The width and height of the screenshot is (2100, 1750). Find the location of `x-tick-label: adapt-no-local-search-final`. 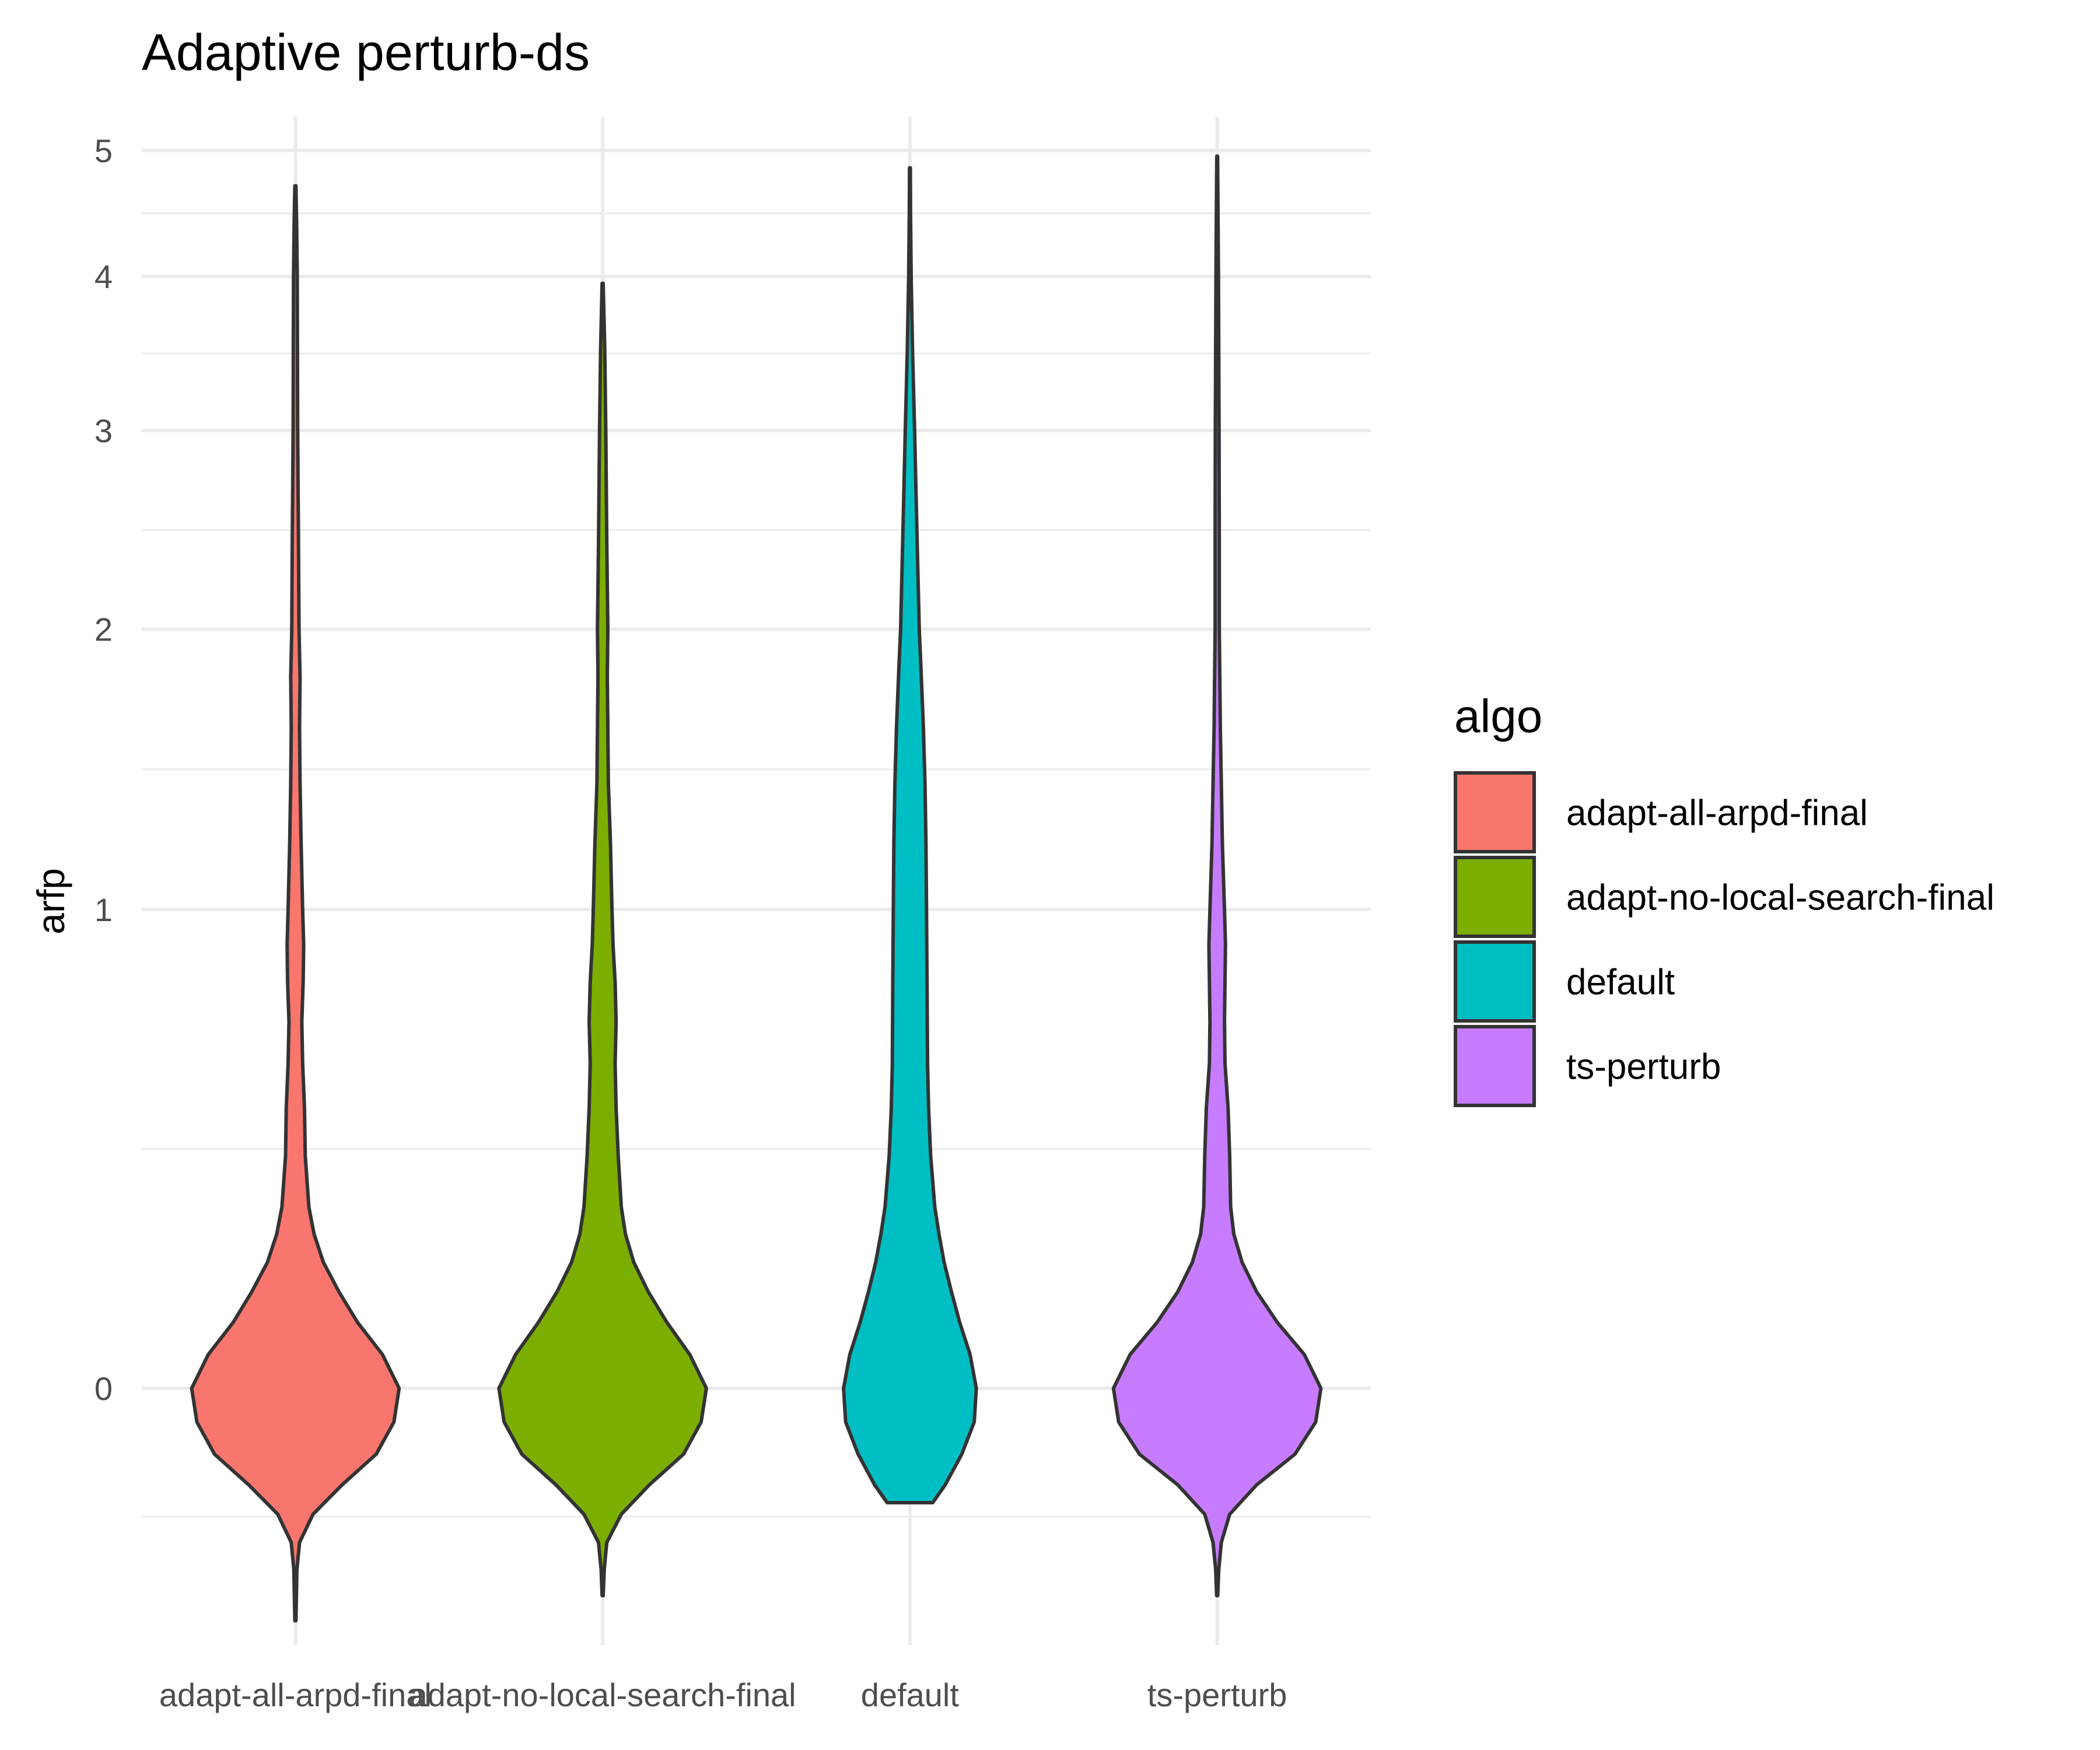

x-tick-label: adapt-no-local-search-final is located at coordinates (603, 1694).